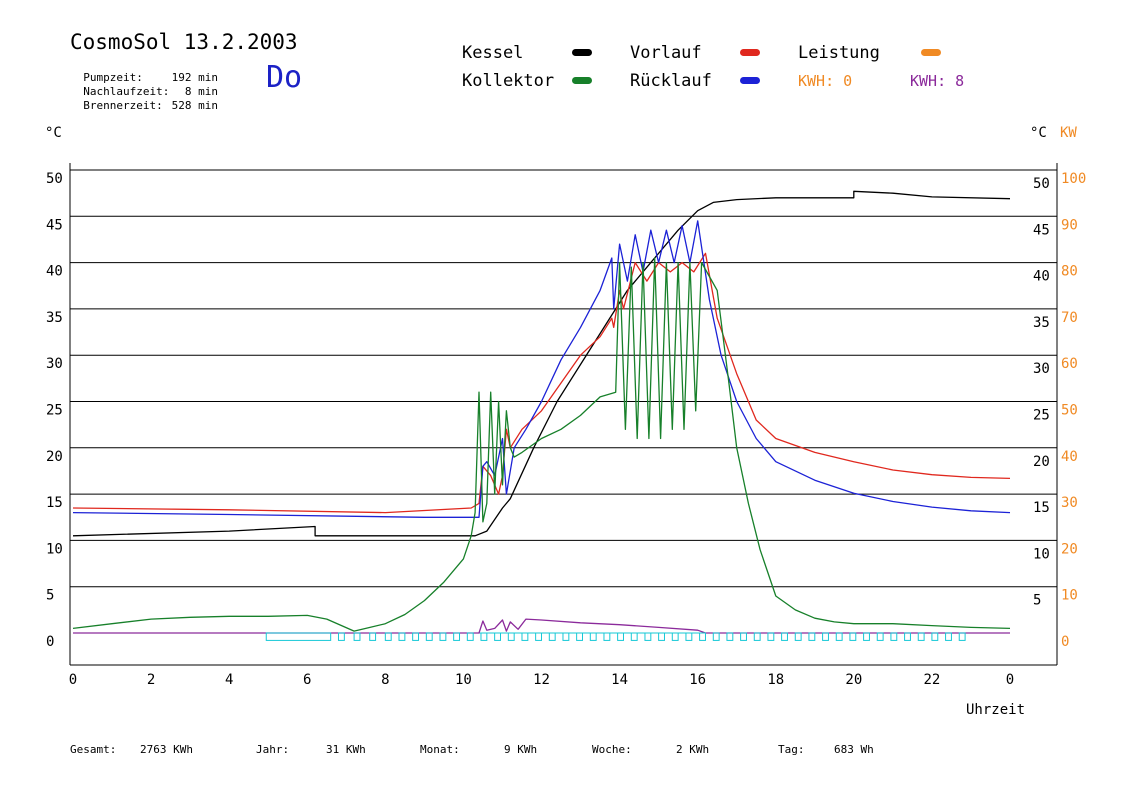 The image size is (1148, 812). What do you see at coordinates (1069, 225) in the screenshot?
I see `y2-tick-label: 90` at bounding box center [1069, 225].